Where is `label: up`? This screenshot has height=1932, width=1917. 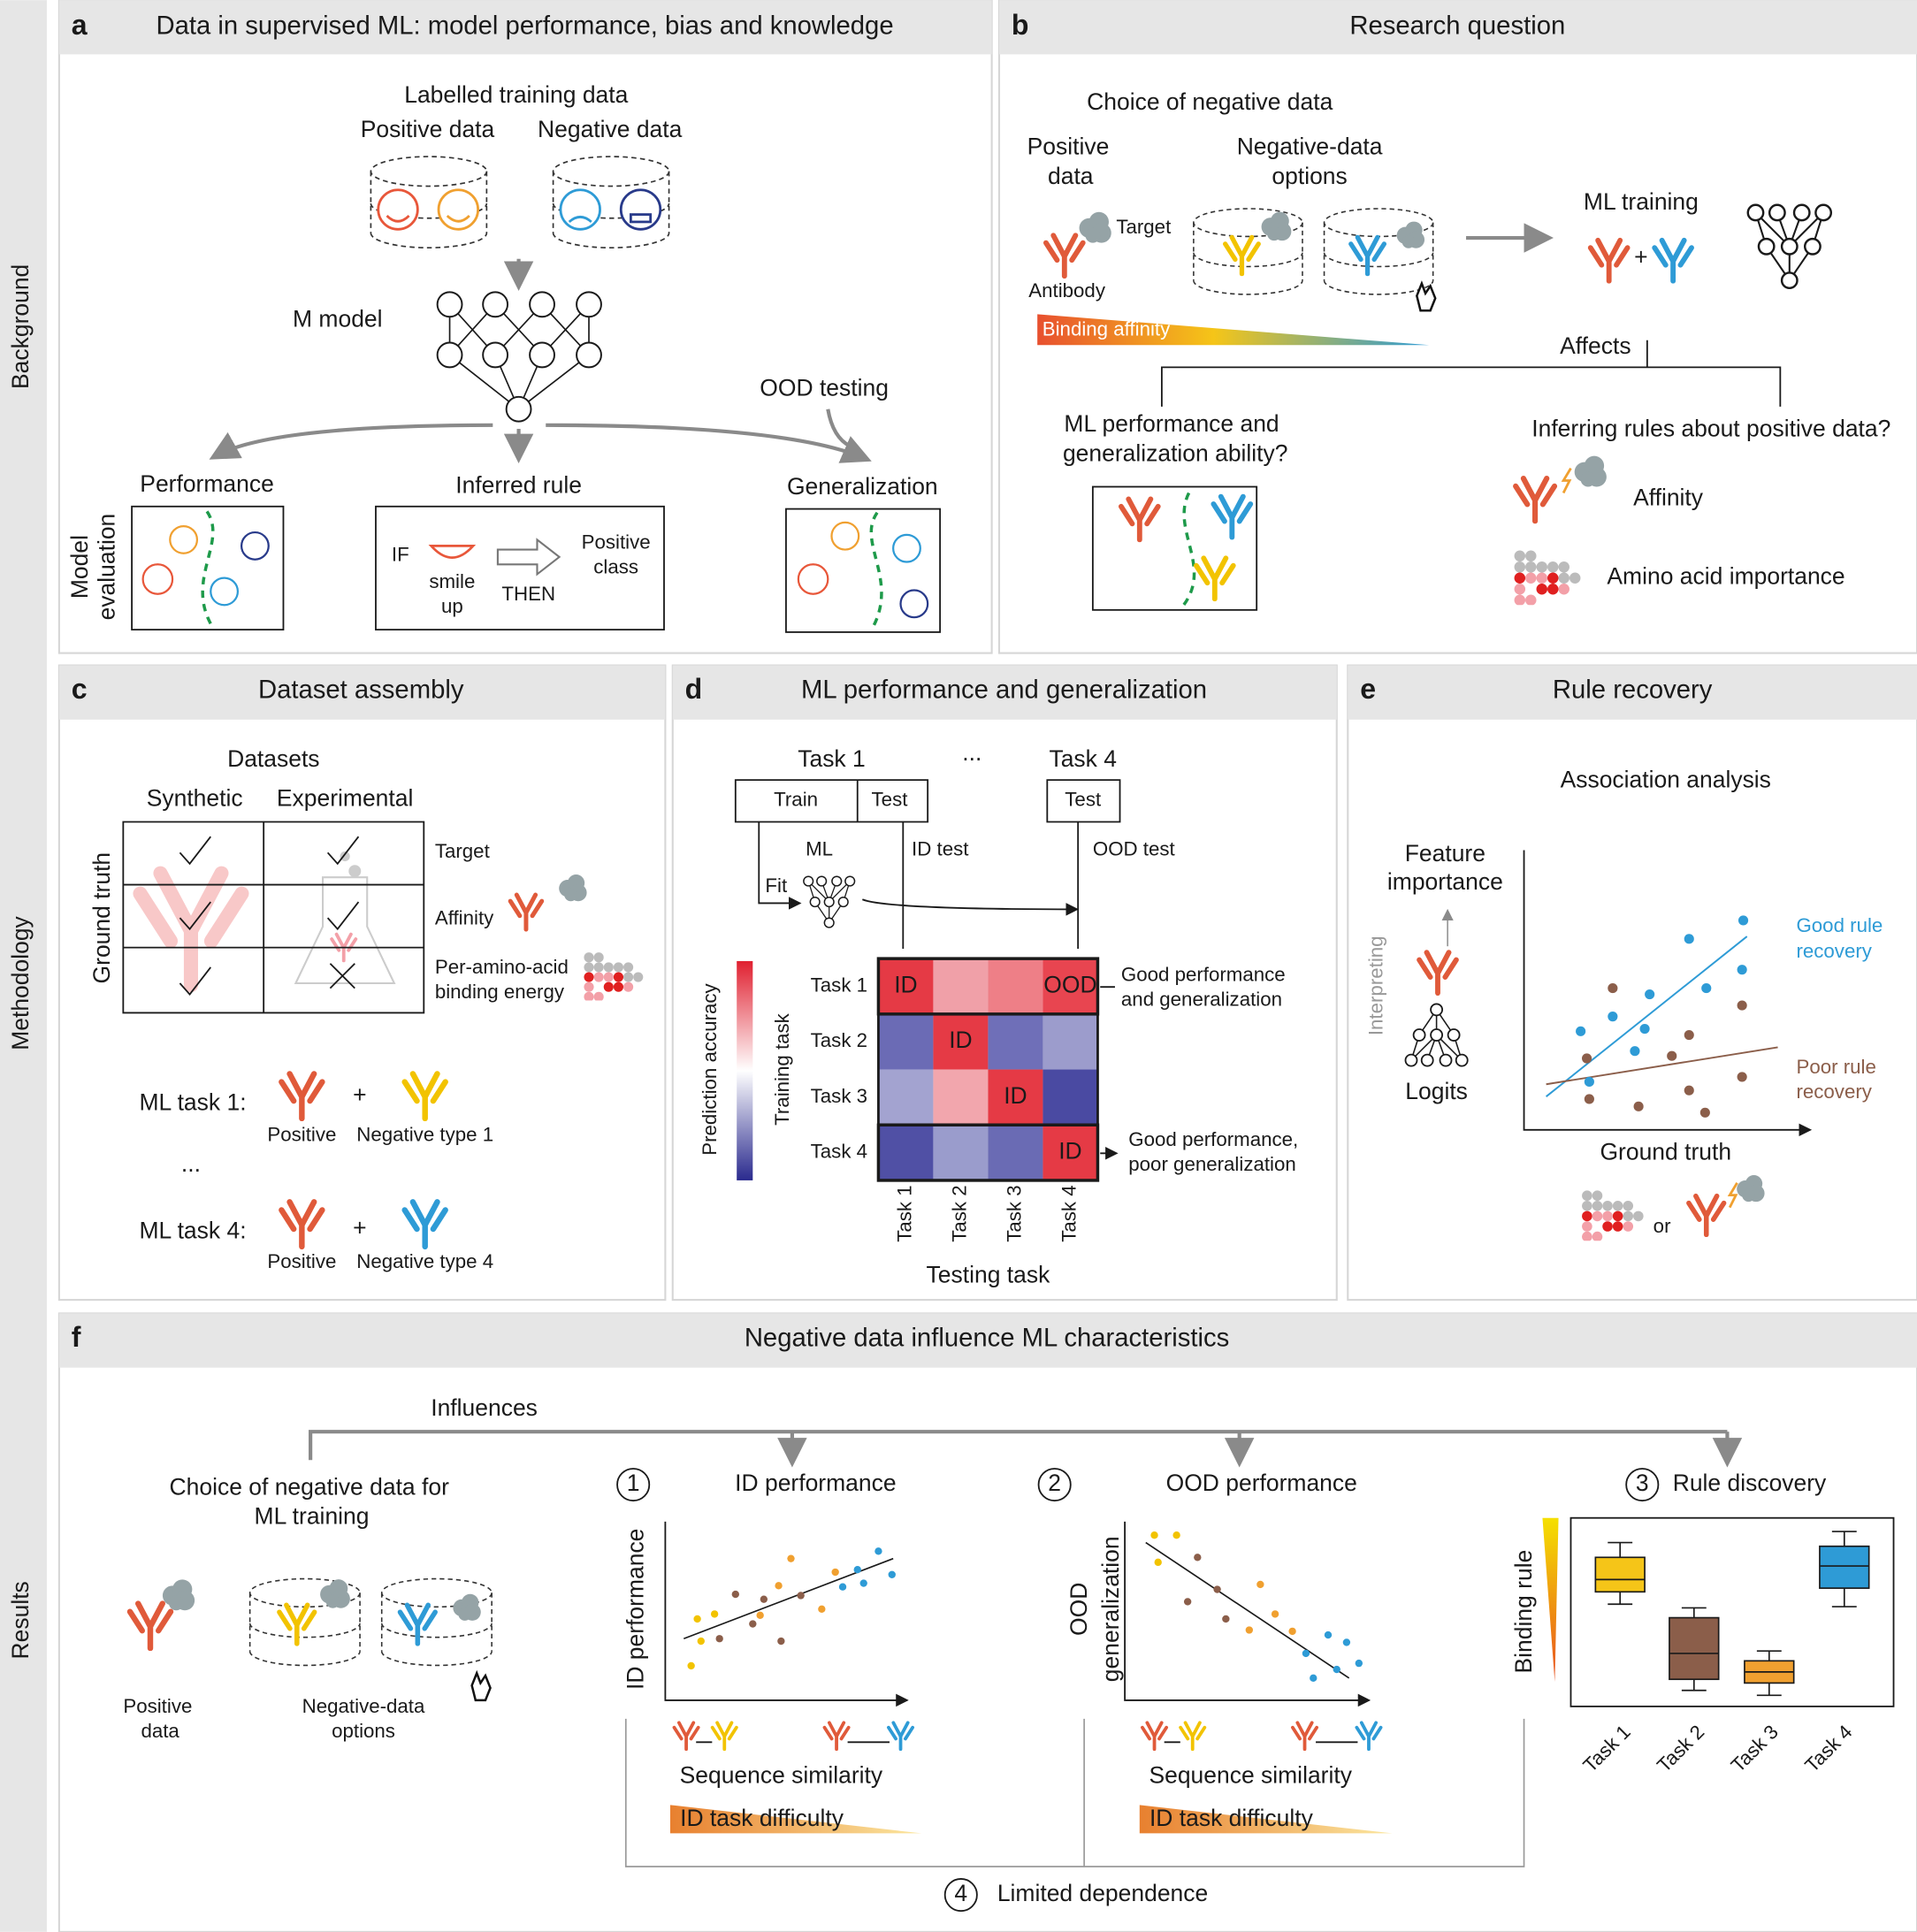
label: up is located at coordinates (452, 606).